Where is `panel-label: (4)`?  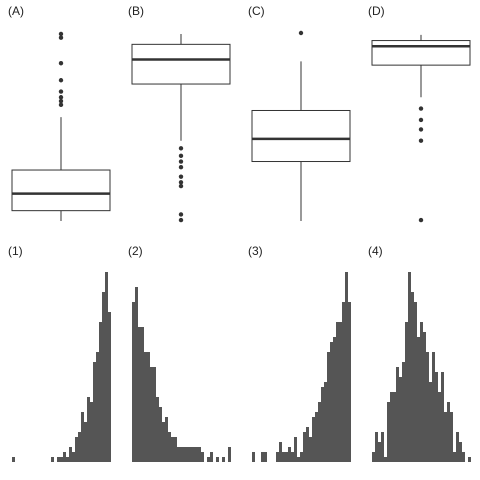
panel-label: (4) is located at coordinates (375, 251).